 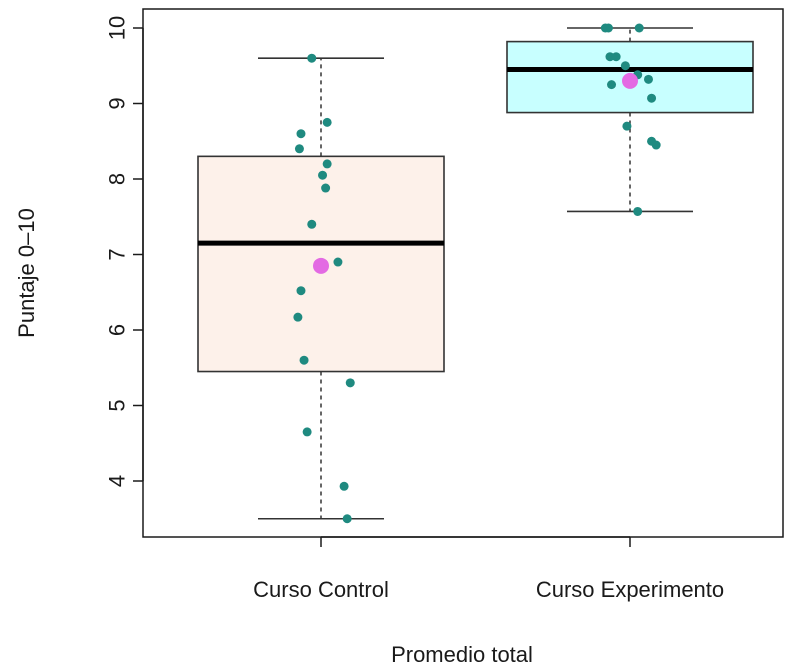 I want to click on y-tick-label: 5, so click(x=117, y=405).